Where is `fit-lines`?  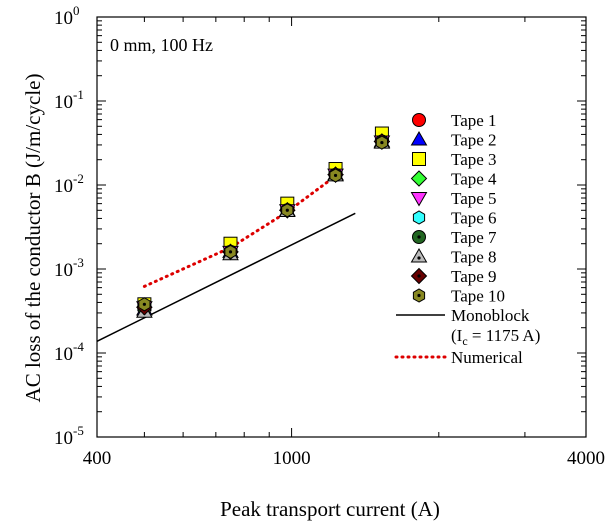
fit-lines is located at coordinates (226, 258).